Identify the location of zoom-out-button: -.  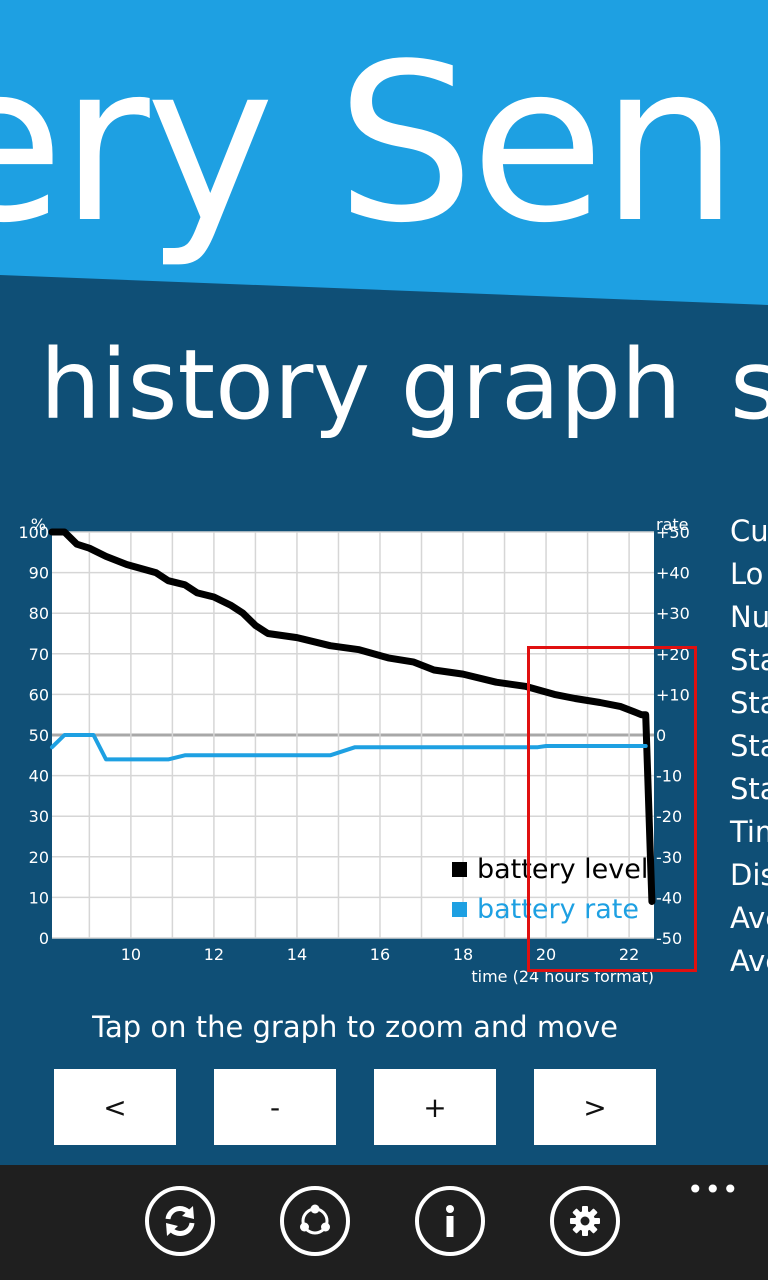
(275, 1107).